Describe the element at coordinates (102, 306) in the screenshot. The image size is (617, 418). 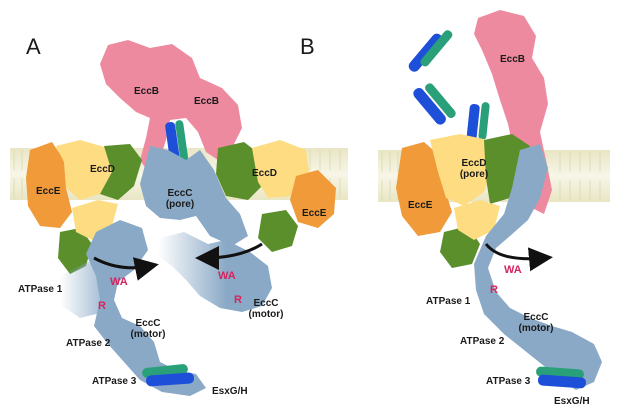
I see `label-r-left-a: R` at that location.